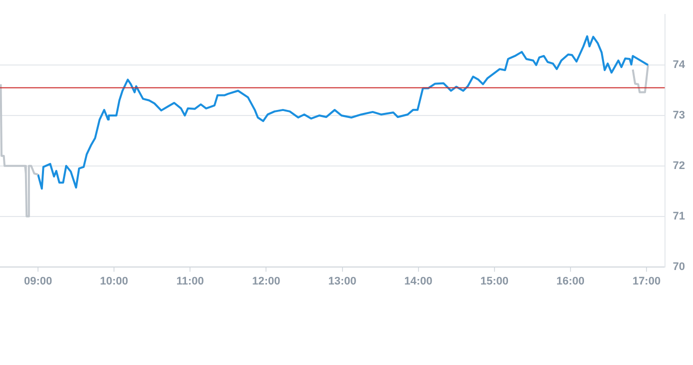  I want to click on x-tick-label: 11:00, so click(190, 281).